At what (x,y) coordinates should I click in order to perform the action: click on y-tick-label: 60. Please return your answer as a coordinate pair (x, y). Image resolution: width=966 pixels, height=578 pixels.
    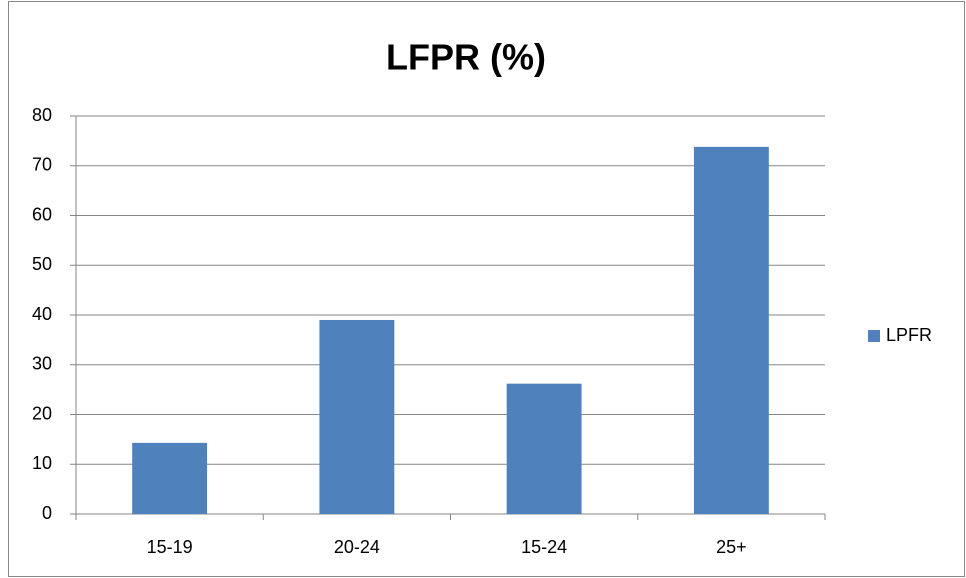
    Looking at the image, I should click on (42, 214).